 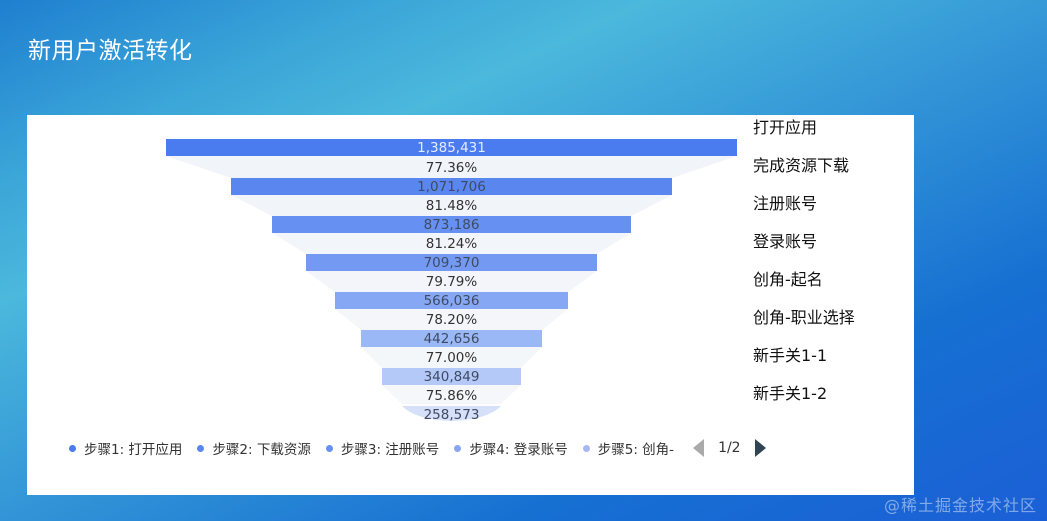 I want to click on stage-label-3: 注册账号, so click(x=785, y=203).